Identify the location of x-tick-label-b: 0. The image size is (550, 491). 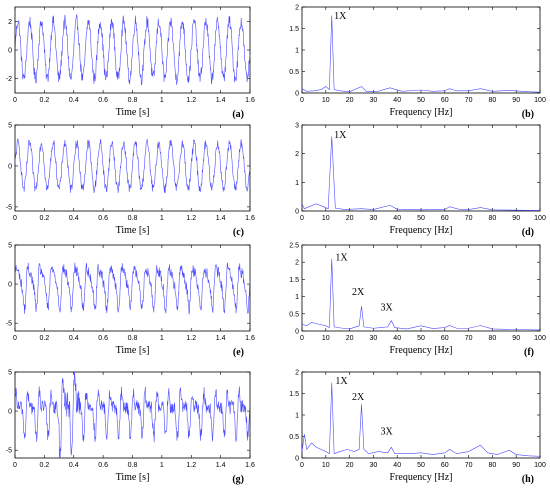
(302, 100).